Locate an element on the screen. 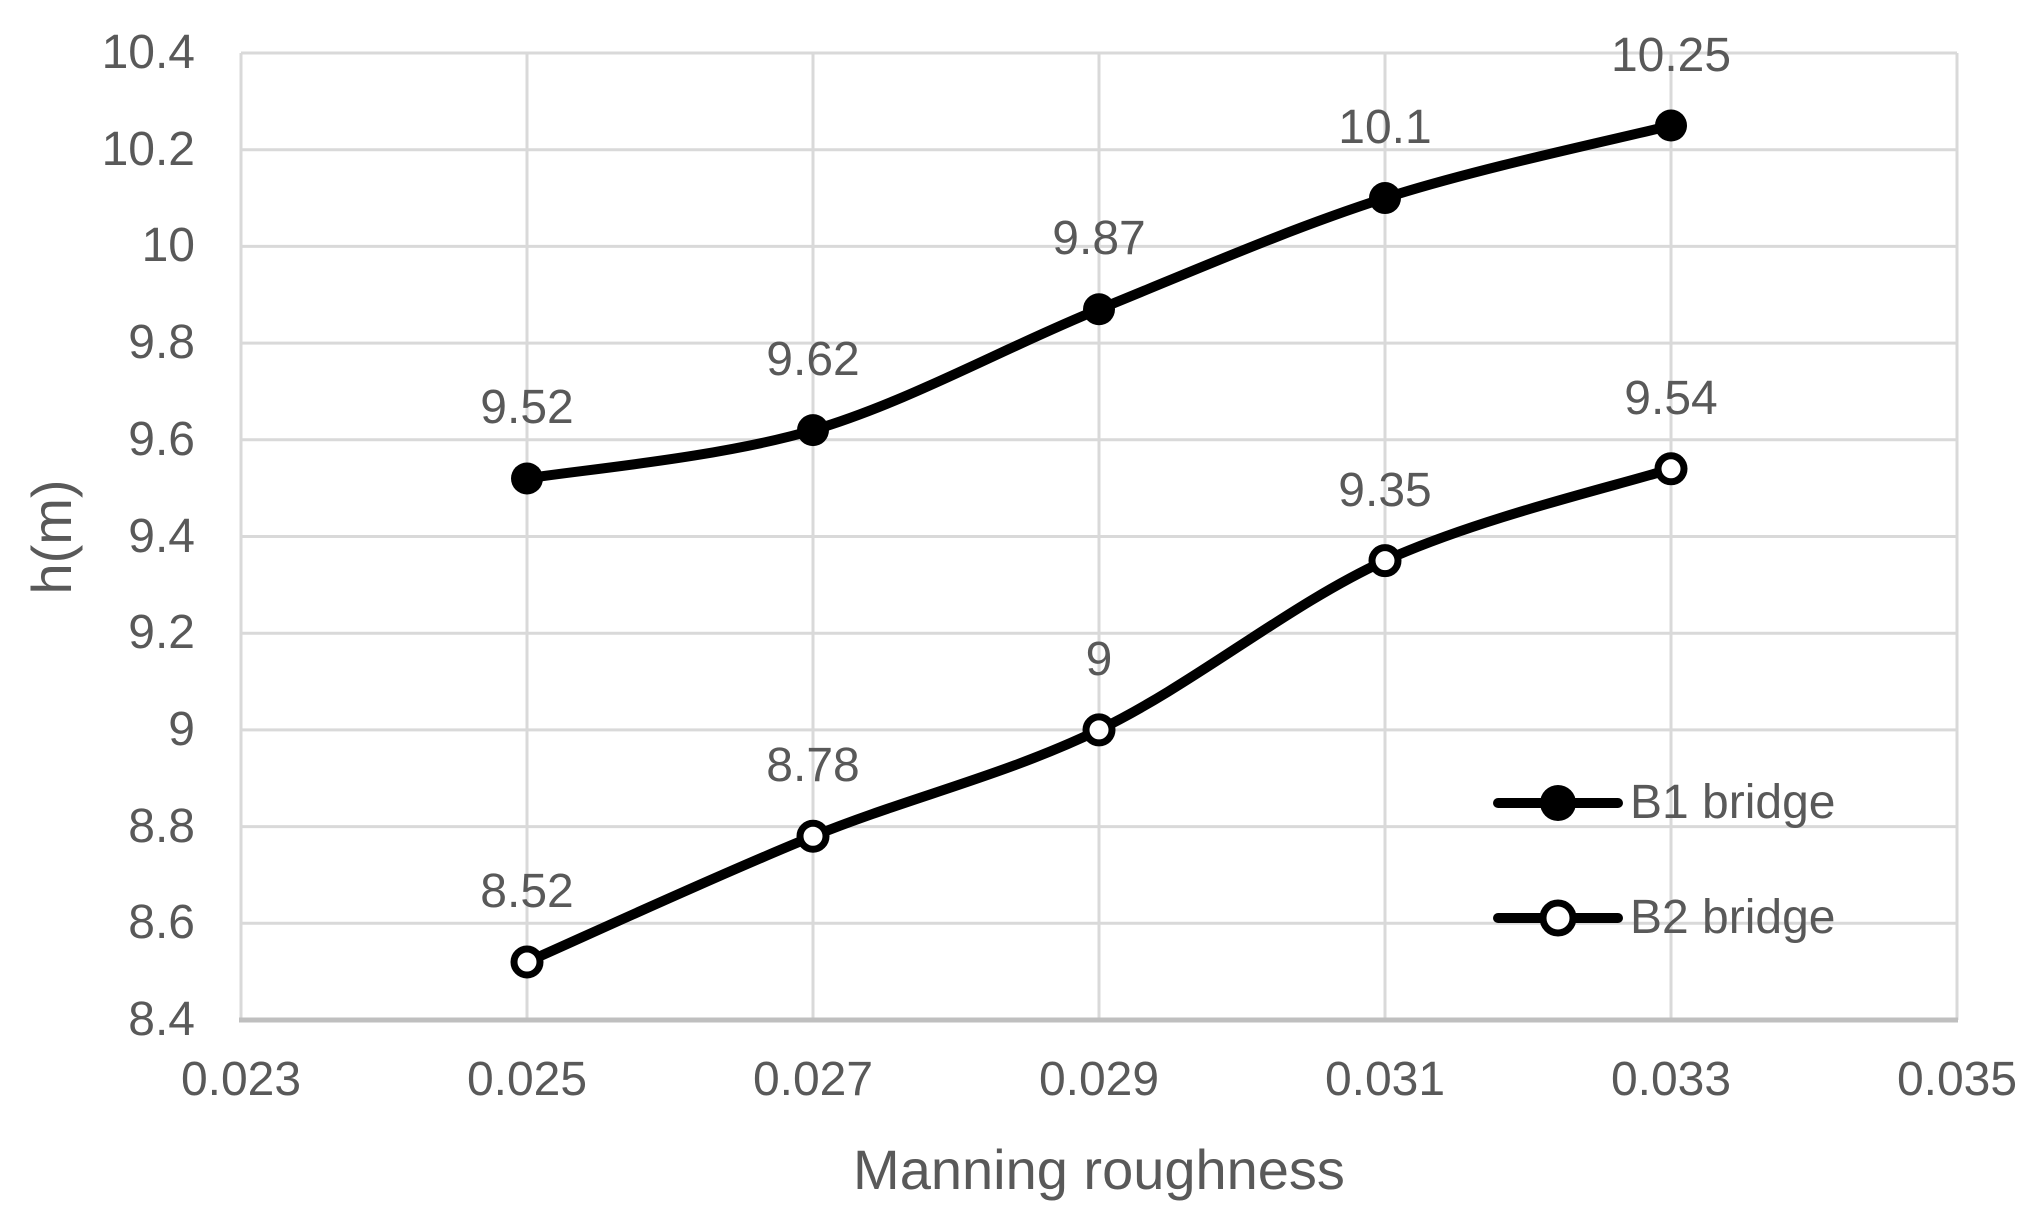  legend-filled-circle-marker-icon is located at coordinates (1558, 803).